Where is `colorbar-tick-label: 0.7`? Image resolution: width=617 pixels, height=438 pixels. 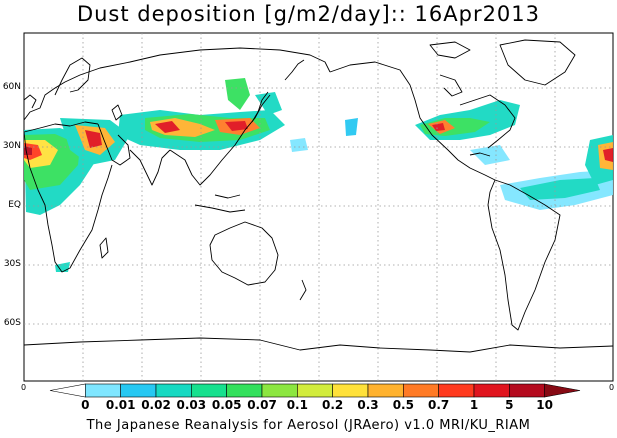 colorbar-tick-label: 0.7 is located at coordinates (439, 405).